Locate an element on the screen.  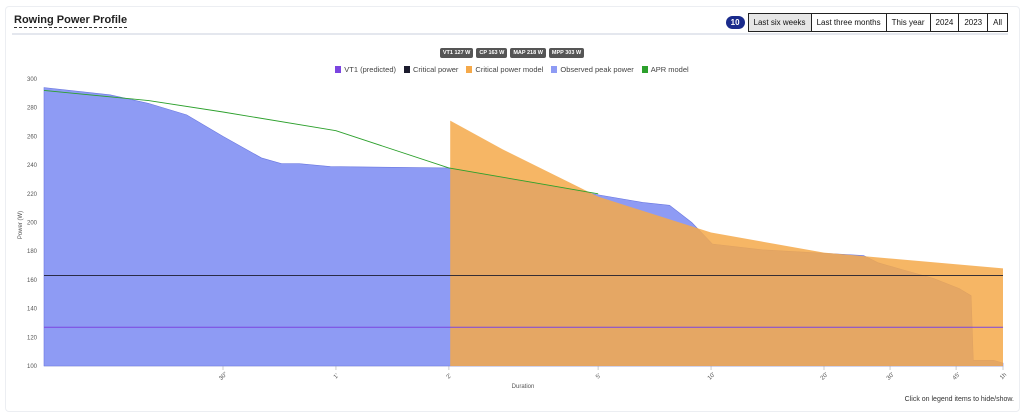
x-tick-label: 1h is located at coordinates (1003, 376).